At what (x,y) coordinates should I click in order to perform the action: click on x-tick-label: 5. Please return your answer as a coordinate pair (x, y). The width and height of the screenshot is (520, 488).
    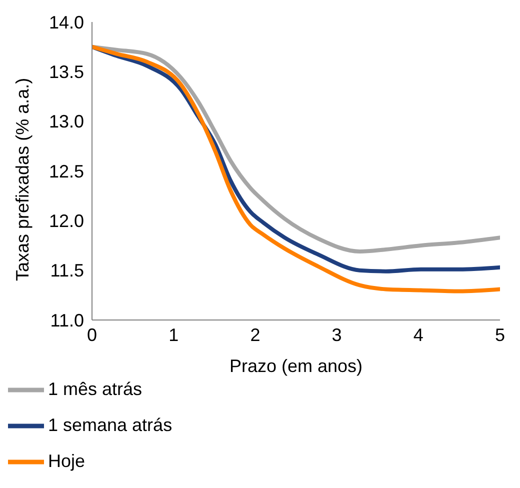
    Looking at the image, I should click on (500, 334).